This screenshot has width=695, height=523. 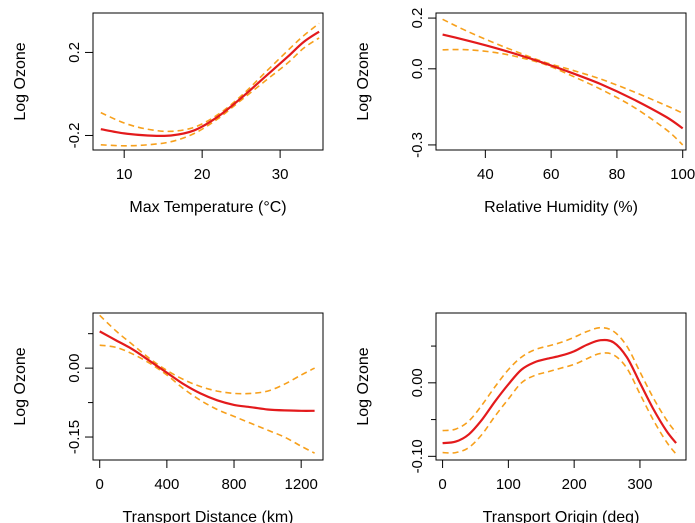 I want to click on x-tick-label: 40, so click(x=485, y=174).